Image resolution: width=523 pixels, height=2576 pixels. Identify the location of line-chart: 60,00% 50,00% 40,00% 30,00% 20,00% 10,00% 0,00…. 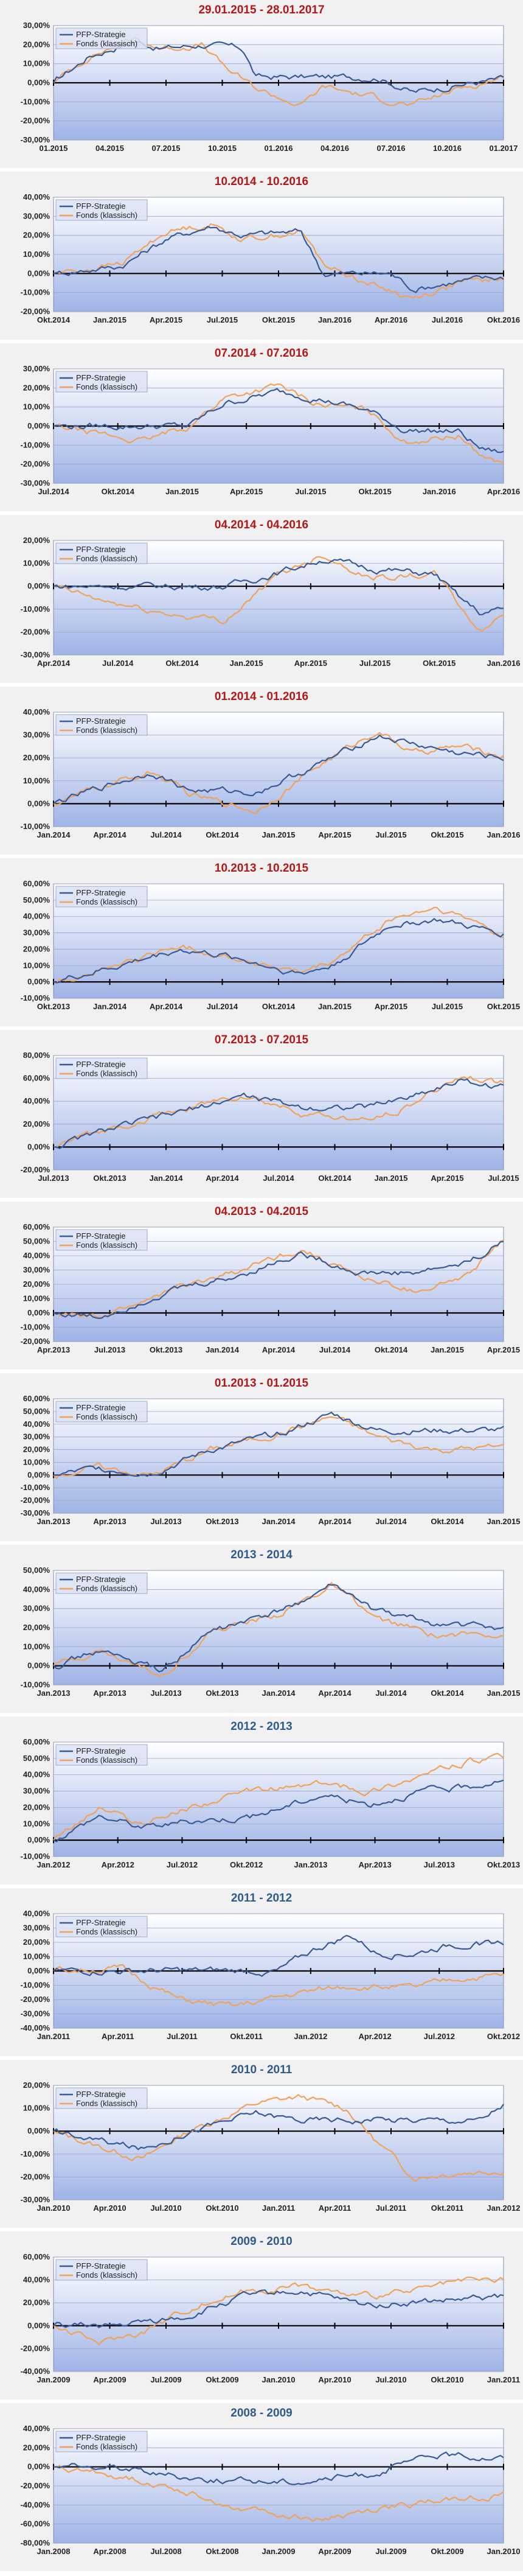
(271, 945).